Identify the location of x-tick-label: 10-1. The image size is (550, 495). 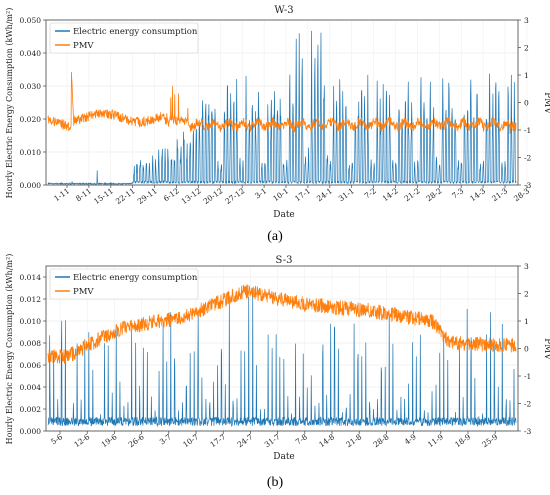
(280, 194).